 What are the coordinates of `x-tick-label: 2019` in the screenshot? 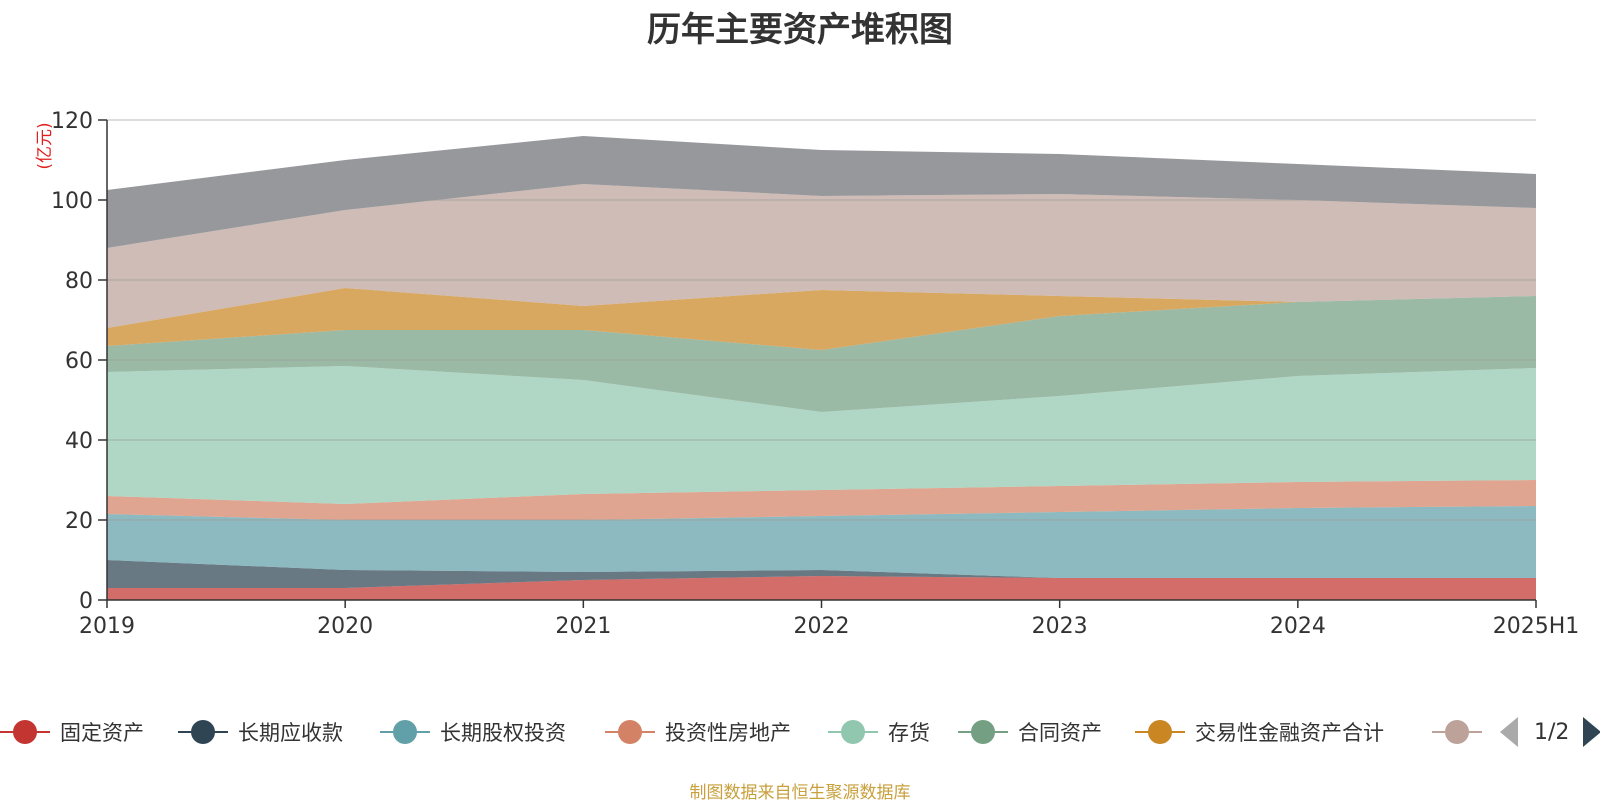 It's located at (107, 626).